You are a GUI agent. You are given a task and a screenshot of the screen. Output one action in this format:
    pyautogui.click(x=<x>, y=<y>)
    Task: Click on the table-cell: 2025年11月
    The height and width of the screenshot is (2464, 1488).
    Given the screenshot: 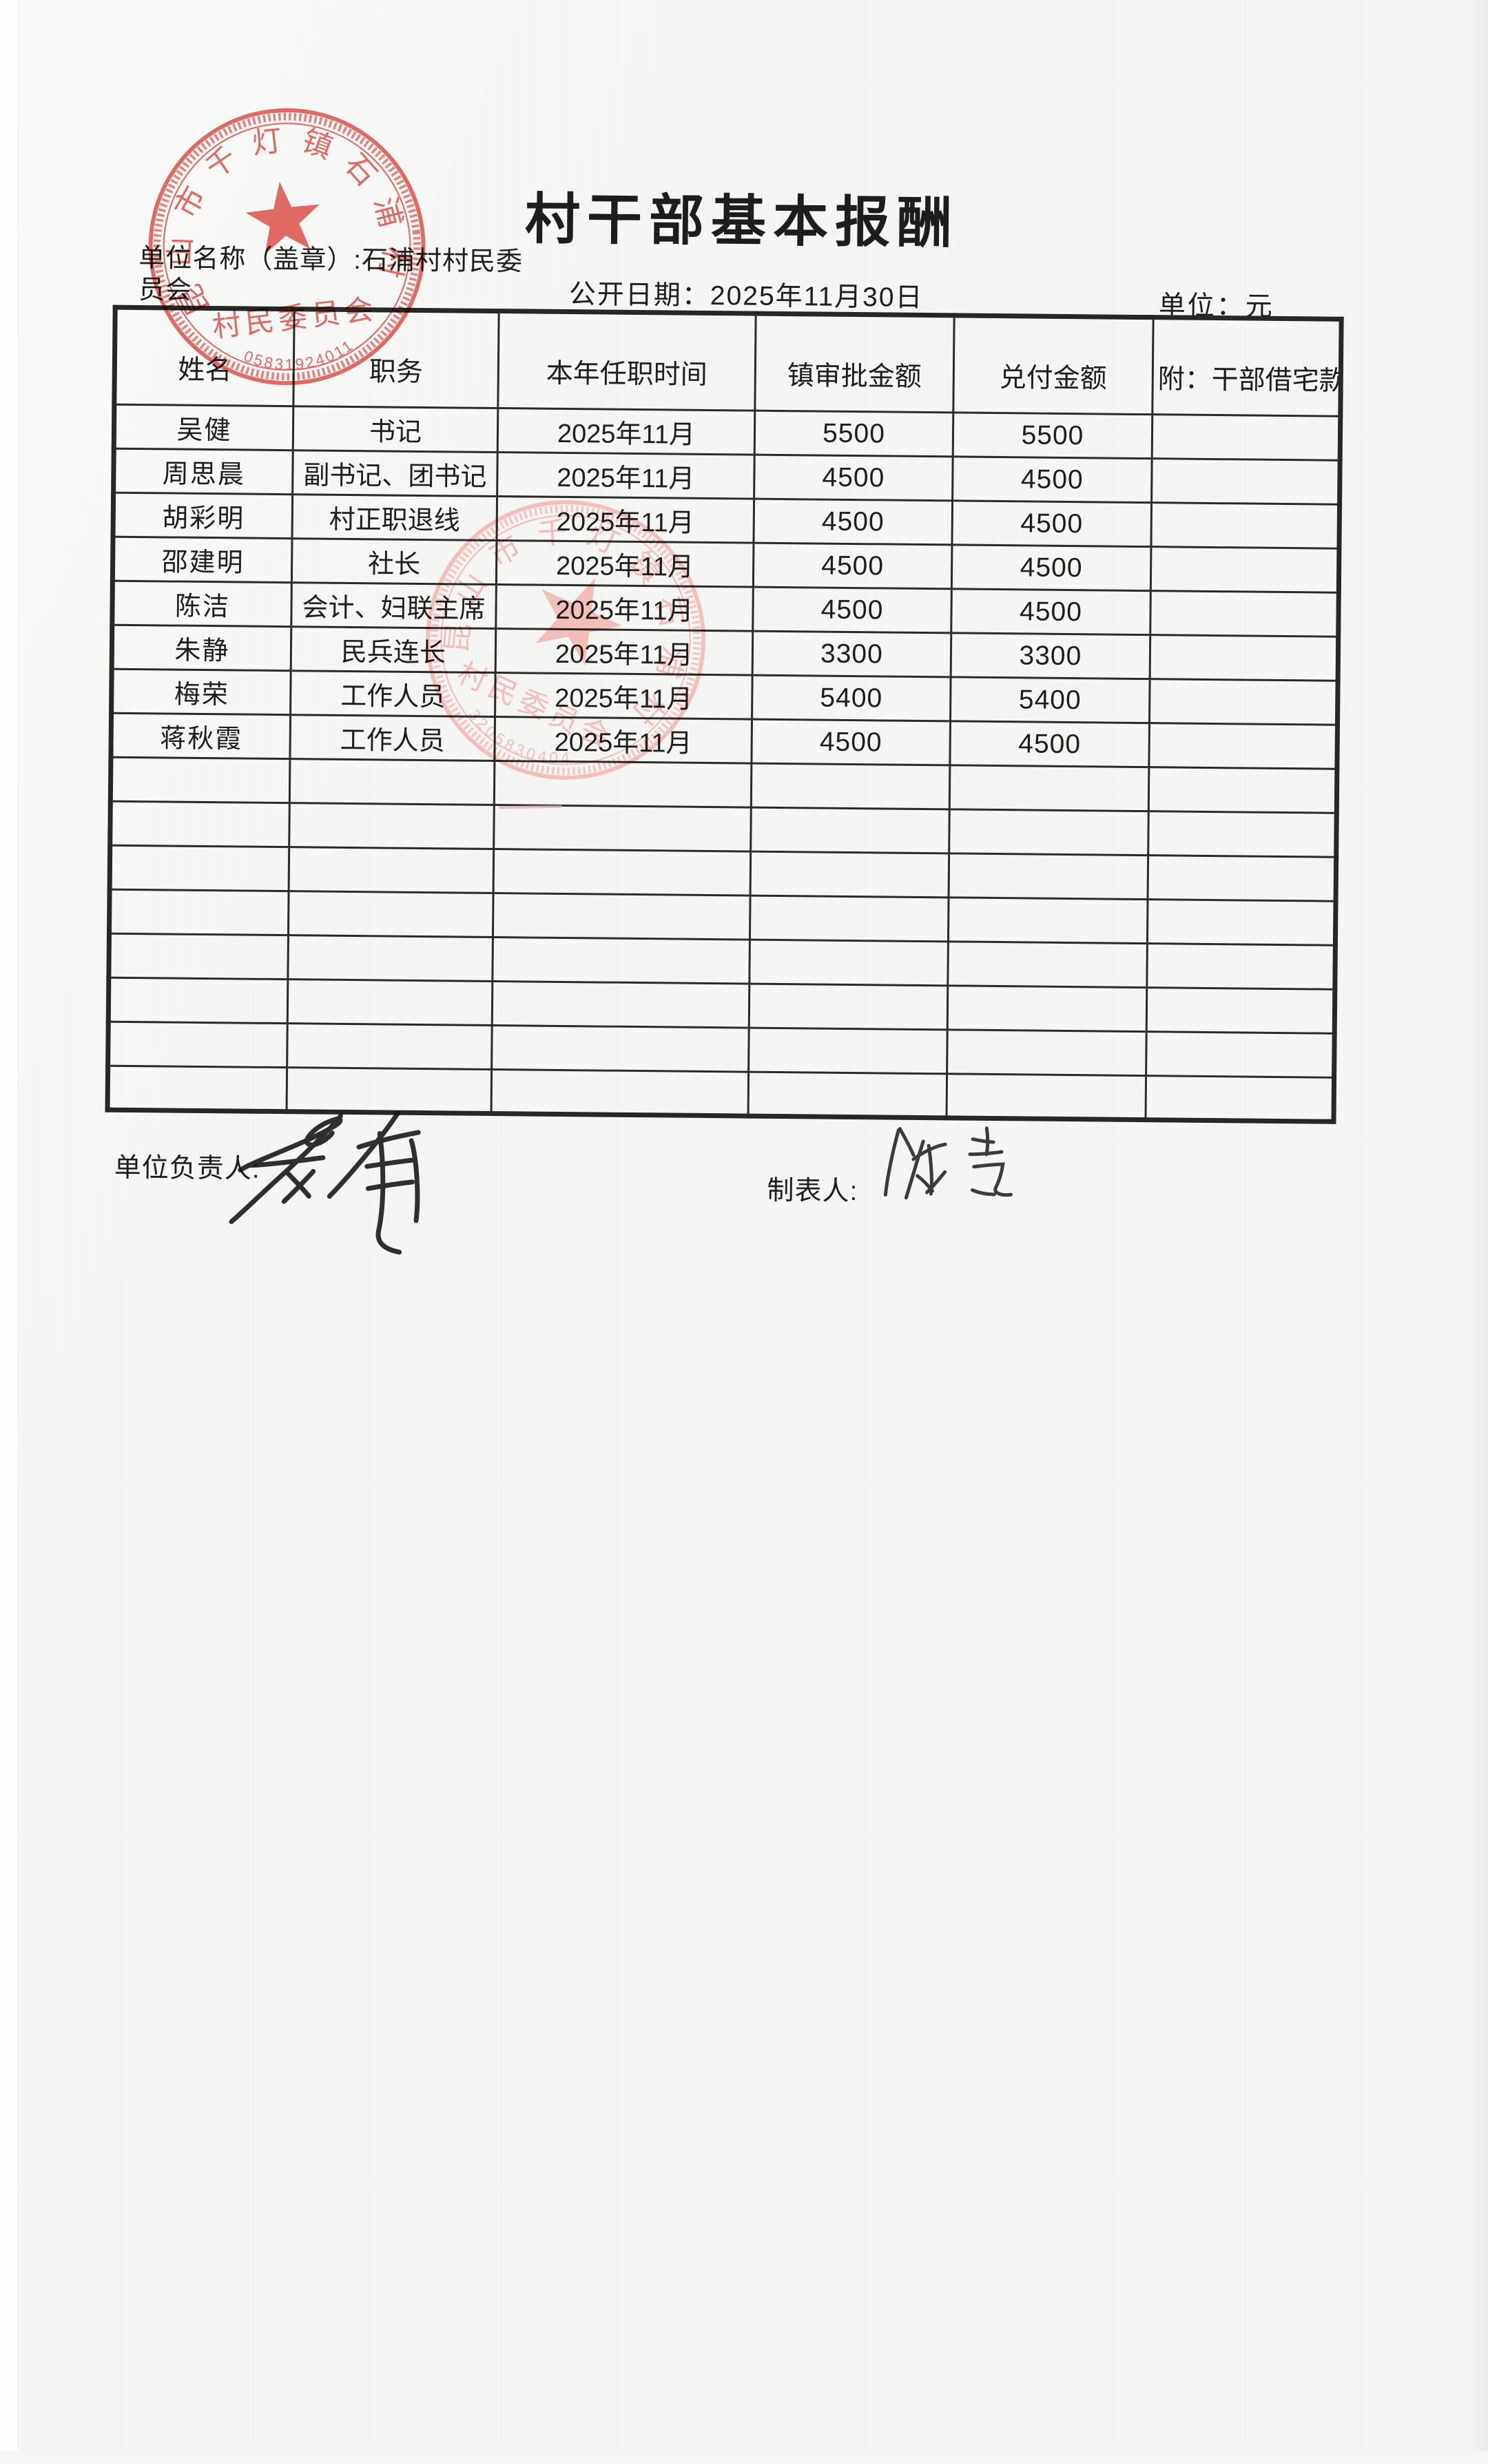 What is the action you would take?
    pyautogui.click(x=626, y=431)
    